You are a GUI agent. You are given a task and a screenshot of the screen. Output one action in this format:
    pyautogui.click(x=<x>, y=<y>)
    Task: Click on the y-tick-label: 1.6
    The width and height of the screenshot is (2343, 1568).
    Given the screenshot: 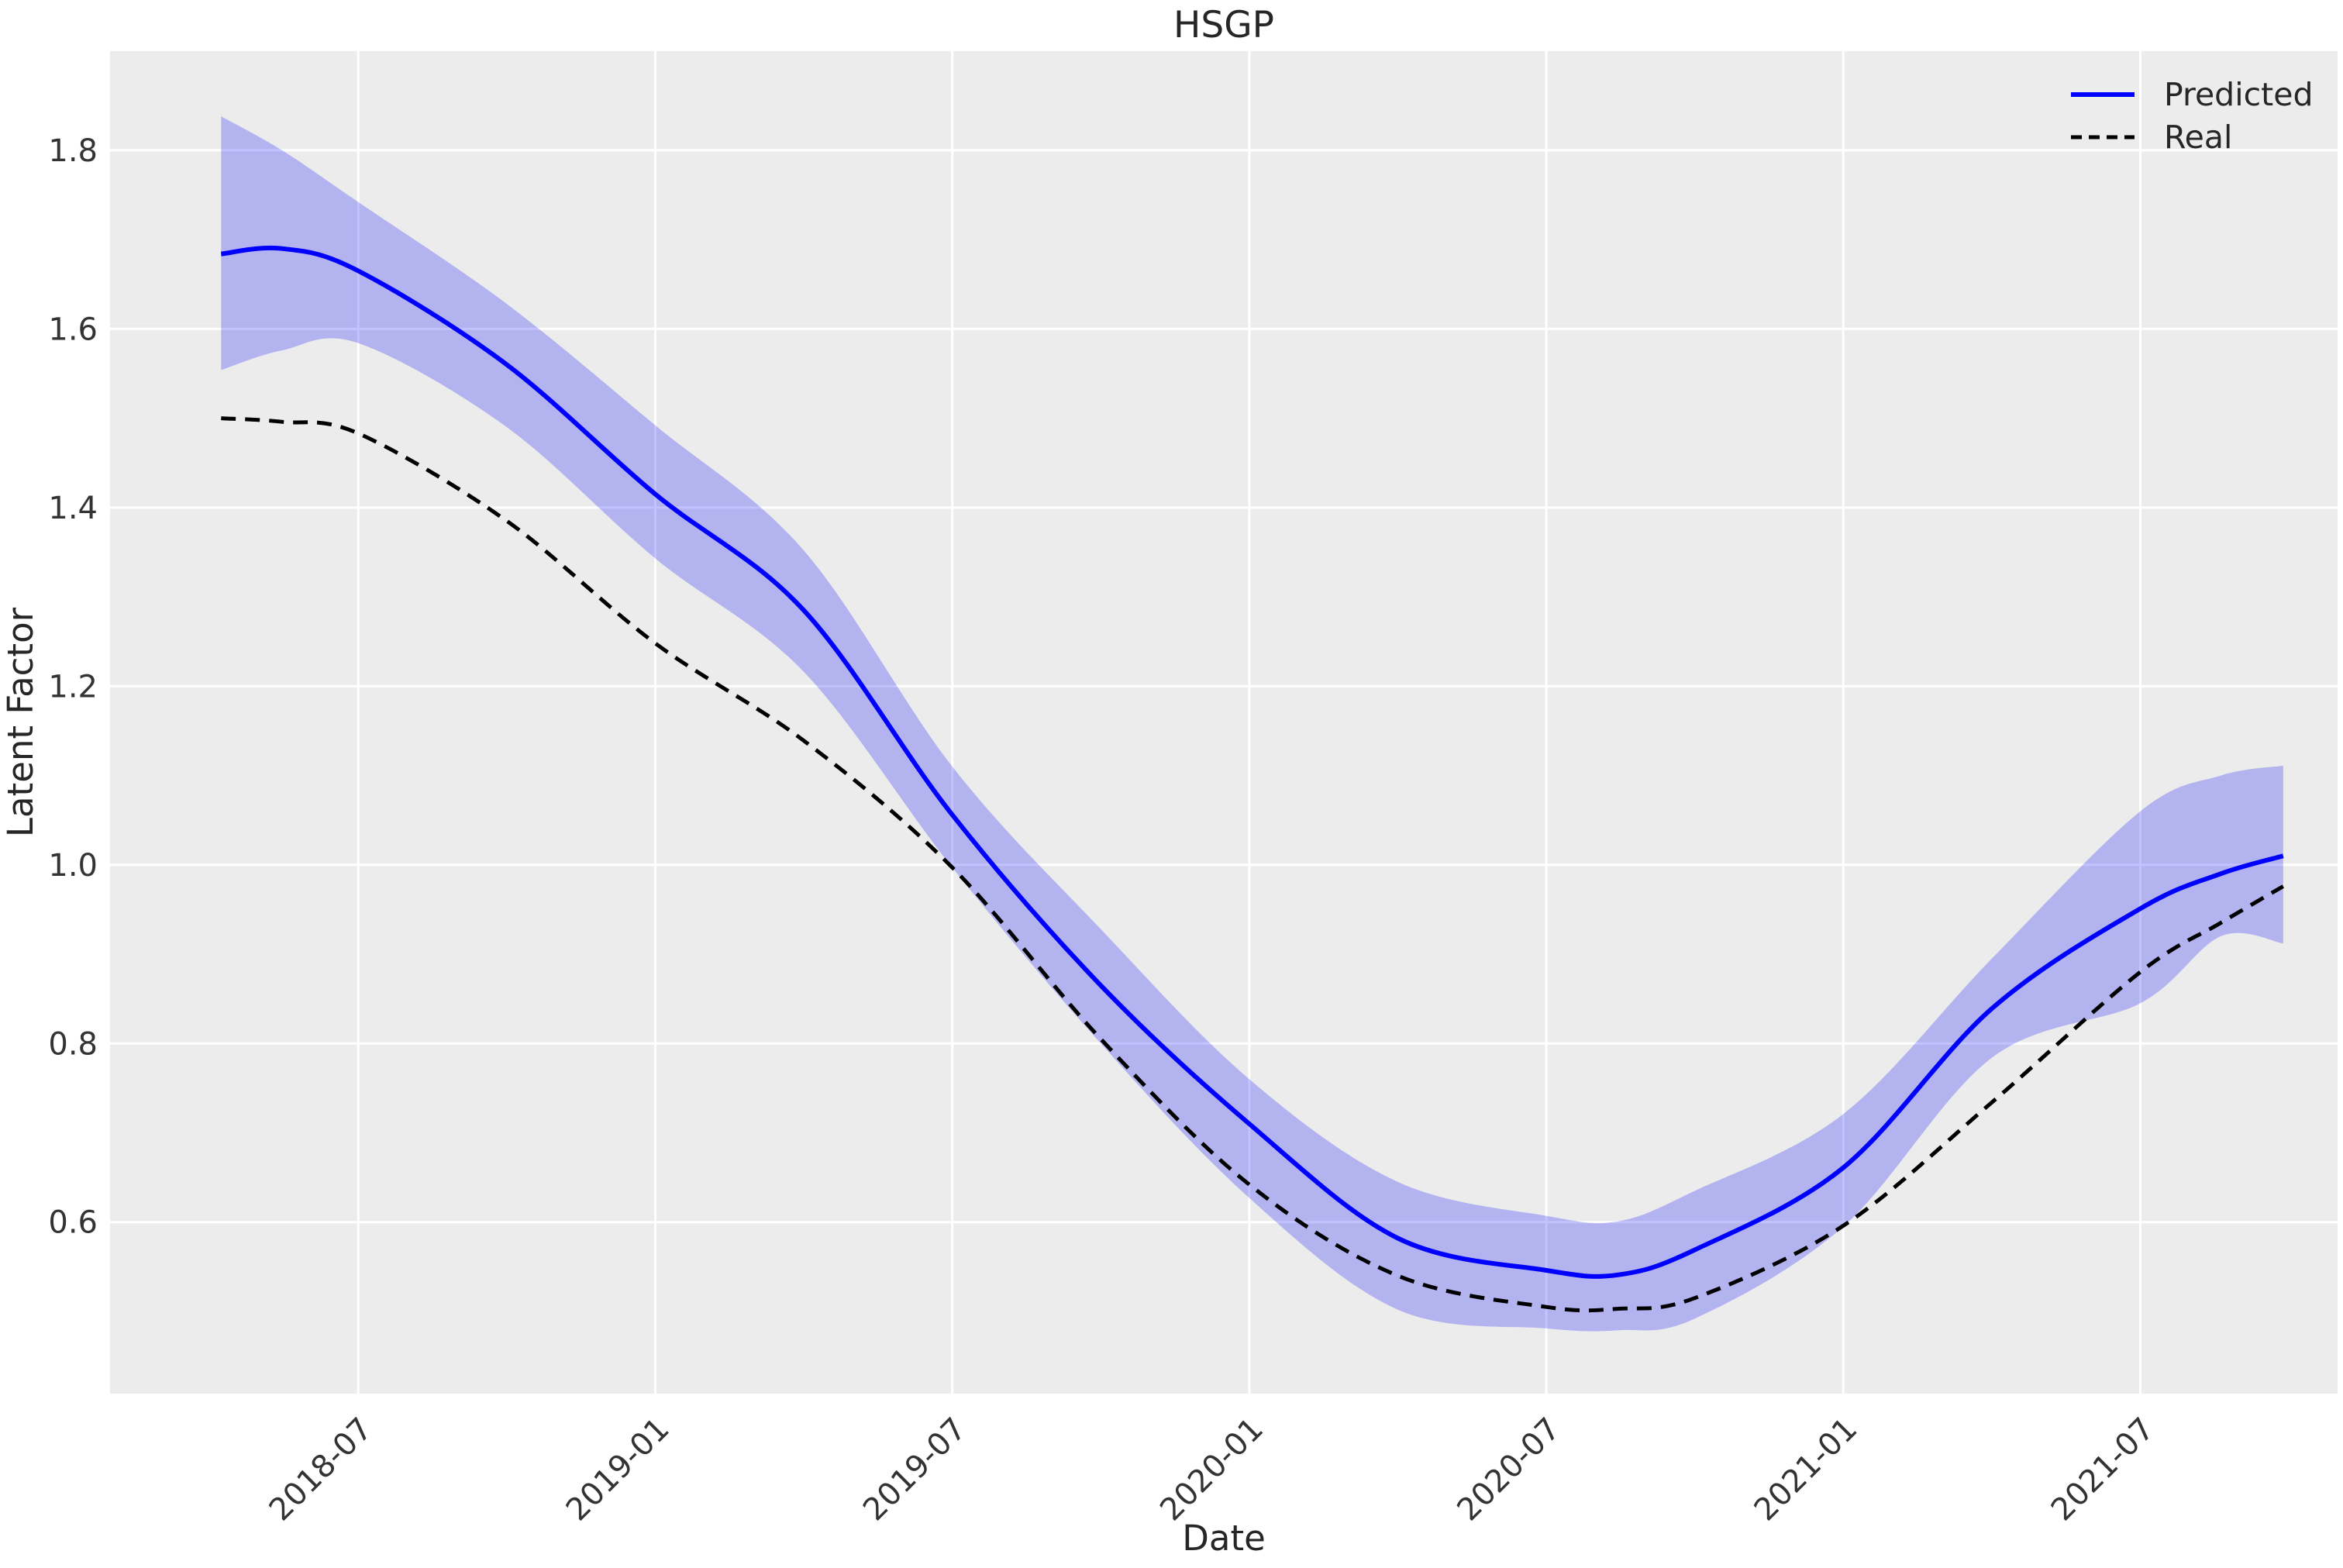 What is the action you would take?
    pyautogui.click(x=73, y=329)
    